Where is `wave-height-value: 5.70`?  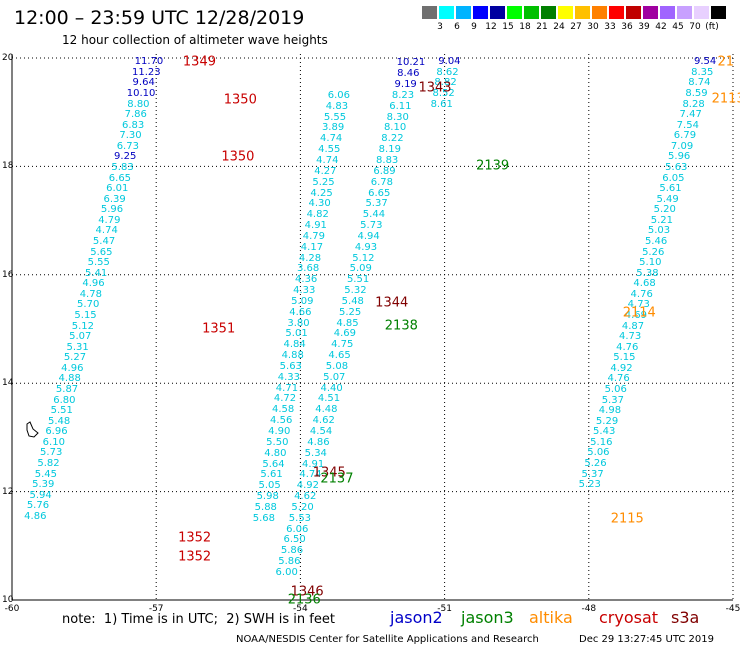
wave-height-value: 5.70 is located at coordinates (88, 305).